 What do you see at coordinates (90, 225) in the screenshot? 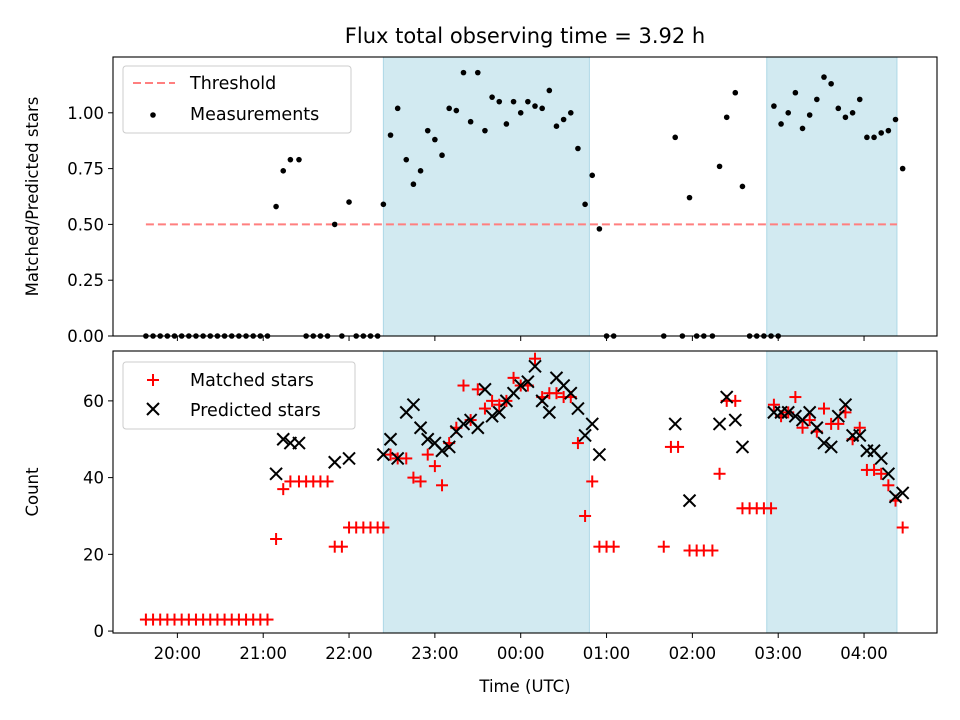
I see `top-panel-y-ticks: 0.00 0.25 0.50 0.75 1.00` at bounding box center [90, 225].